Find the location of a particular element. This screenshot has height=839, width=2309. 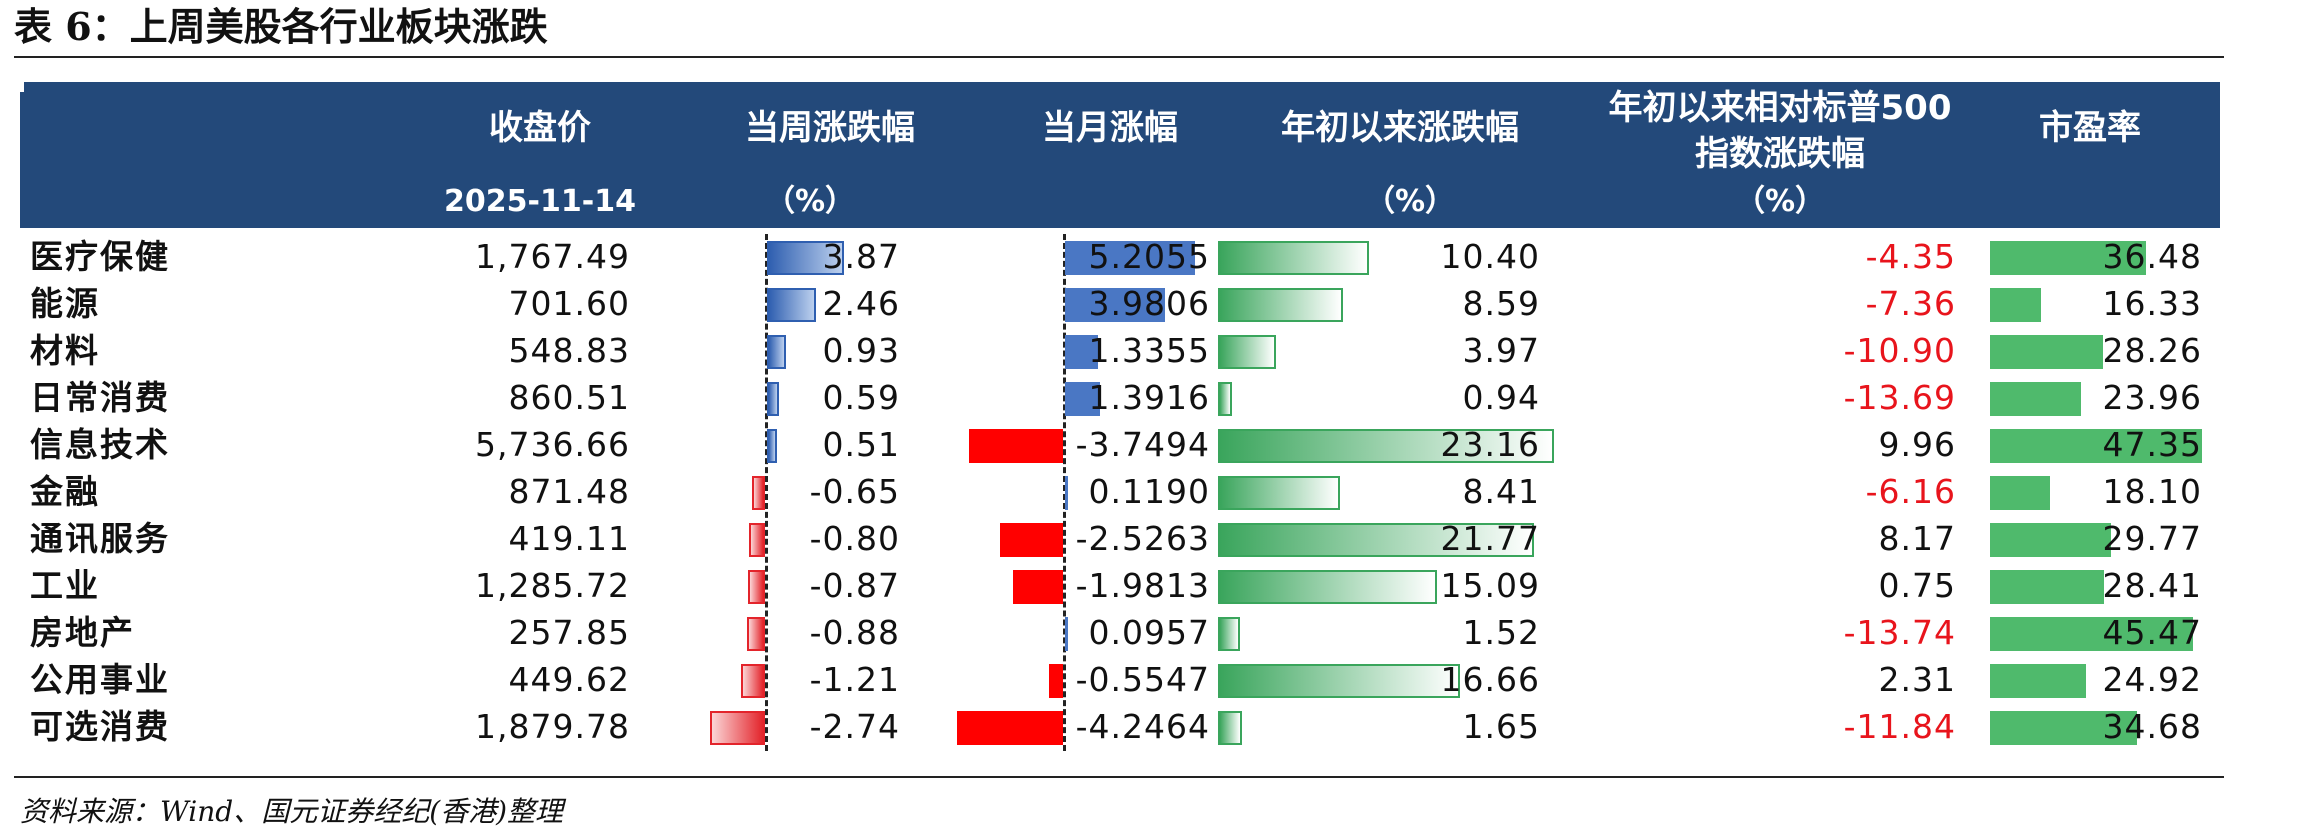

row-name: 金融 is located at coordinates (65, 491).